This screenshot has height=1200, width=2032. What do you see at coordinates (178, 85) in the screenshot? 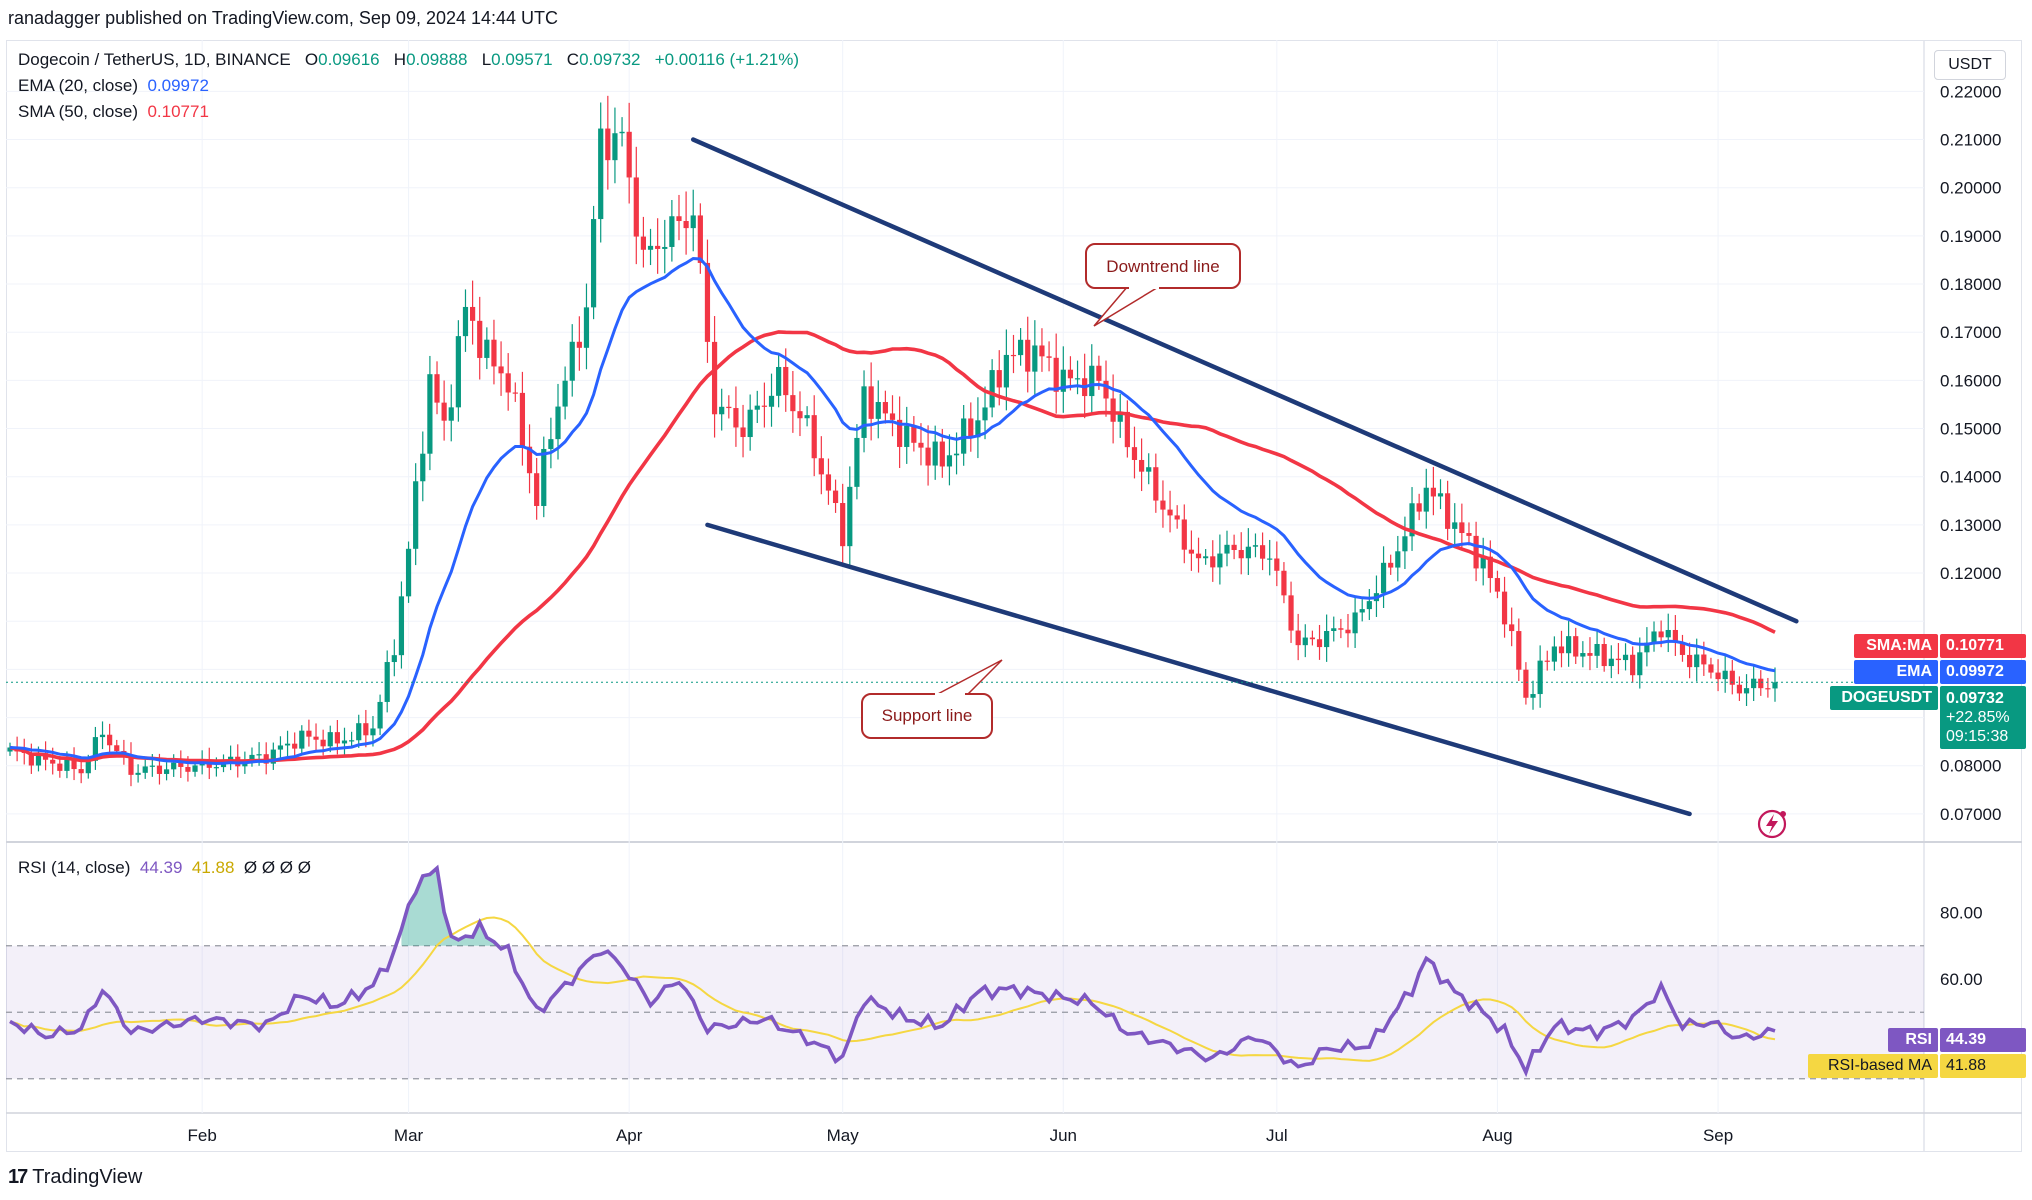
I see `ema-legend-value: 0.09972` at bounding box center [178, 85].